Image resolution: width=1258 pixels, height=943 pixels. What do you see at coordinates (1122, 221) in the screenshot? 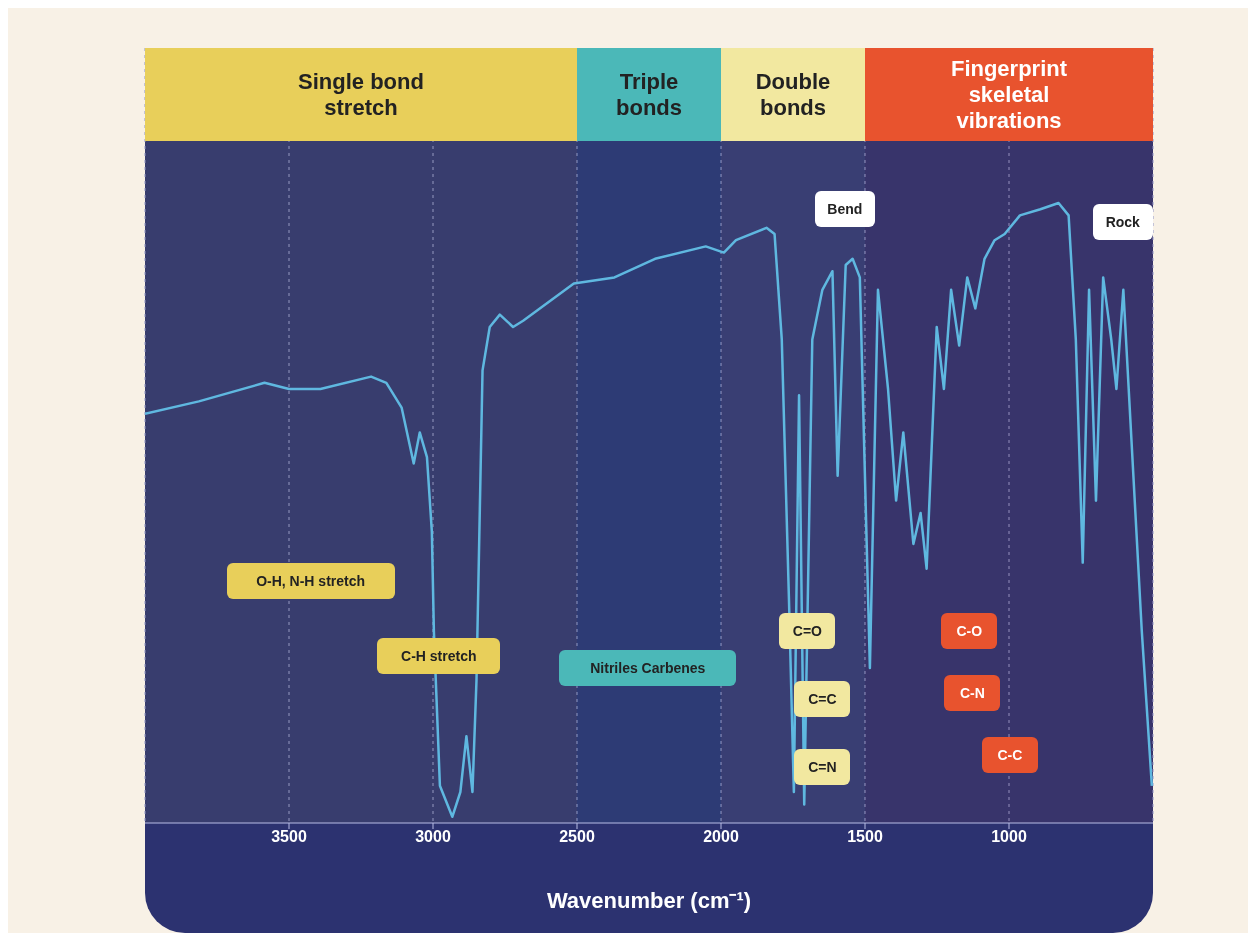
I see `note-box: Rock` at bounding box center [1122, 221].